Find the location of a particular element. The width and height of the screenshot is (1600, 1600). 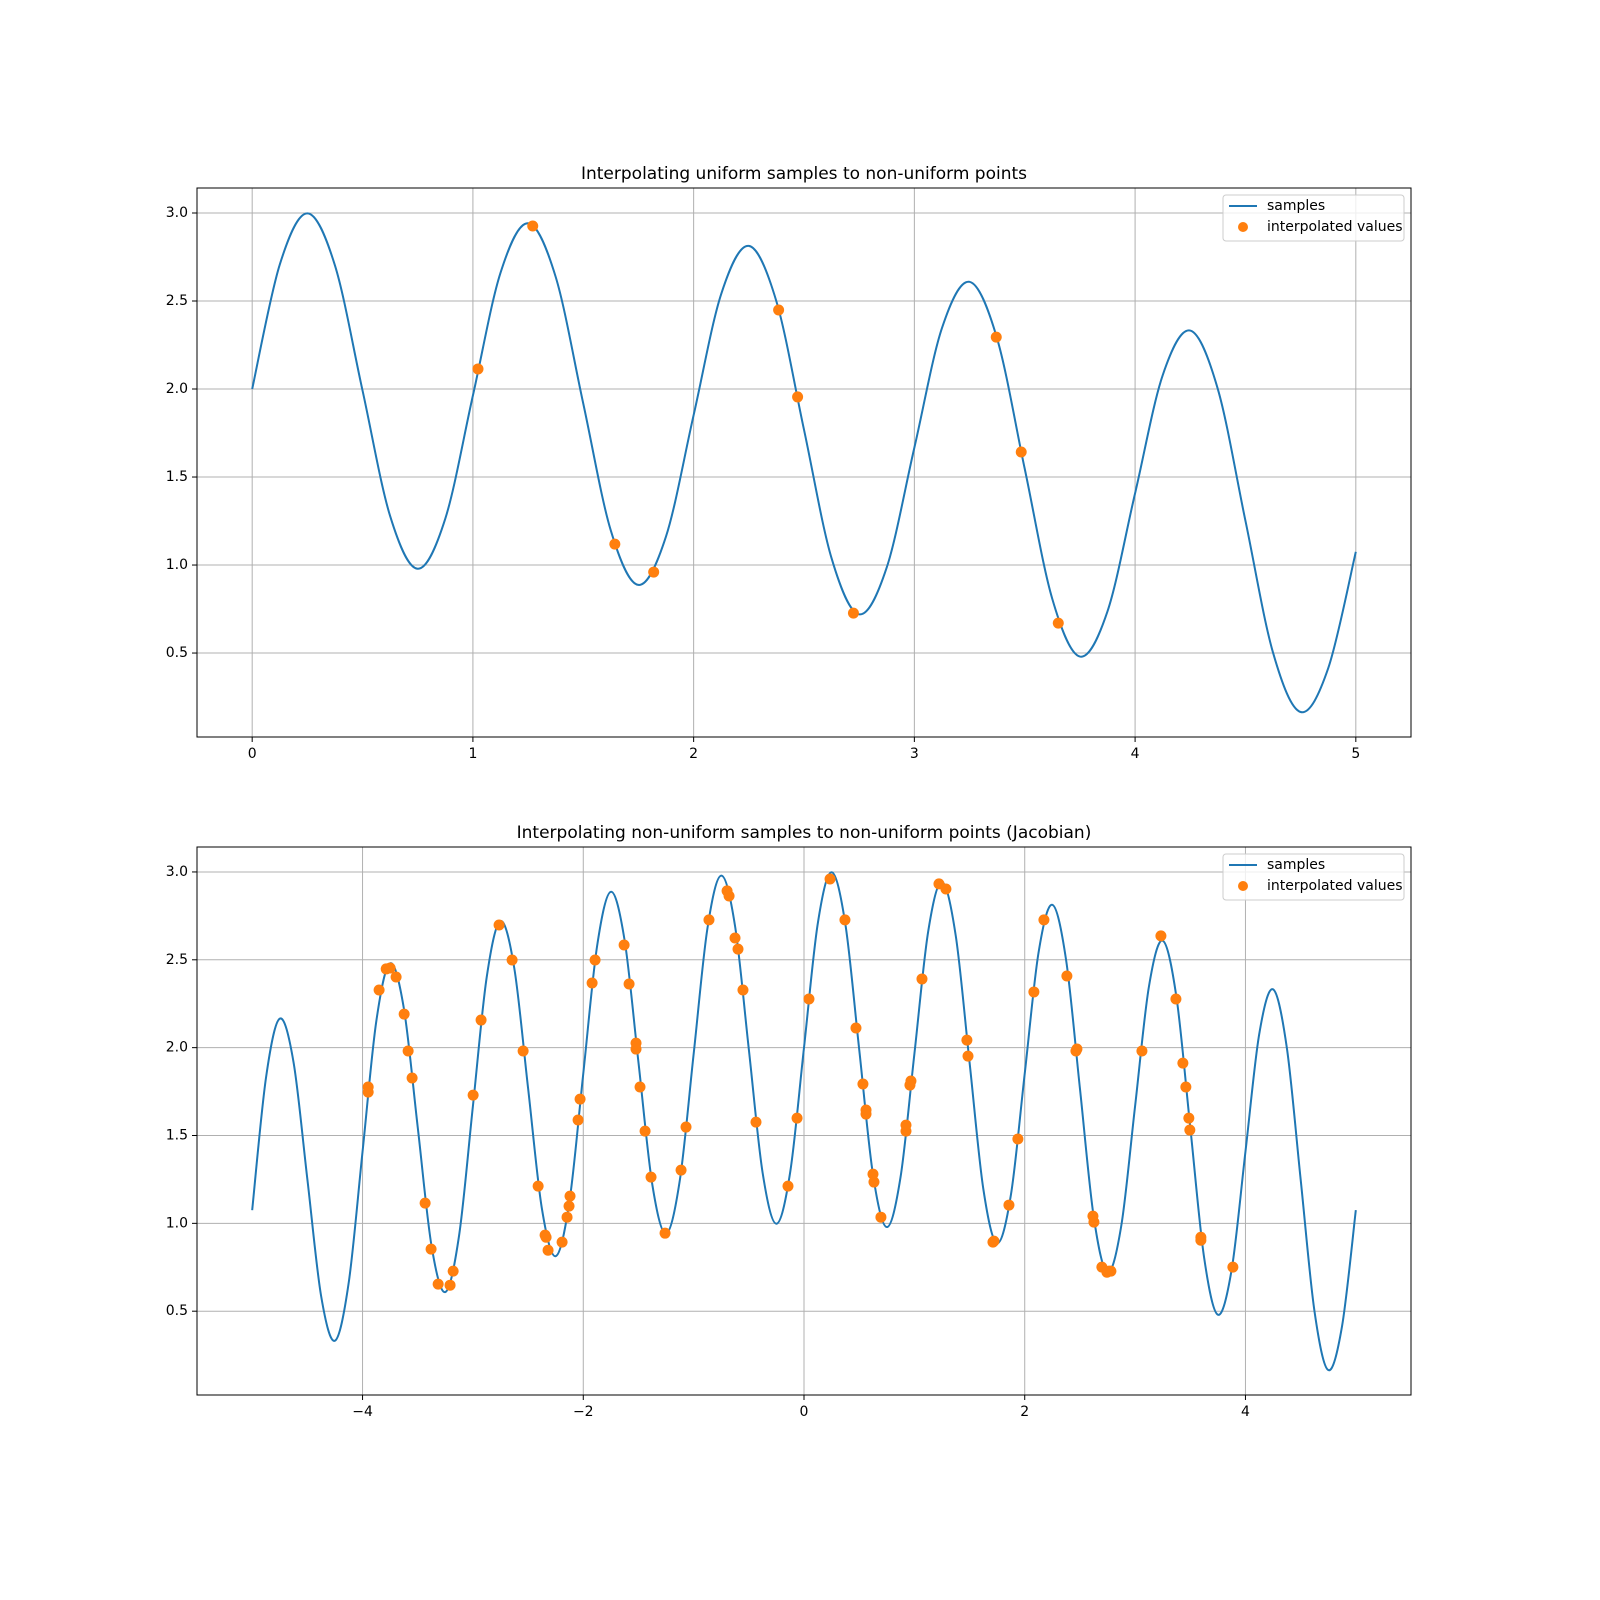

x-tick-label: 1 is located at coordinates (472, 754).